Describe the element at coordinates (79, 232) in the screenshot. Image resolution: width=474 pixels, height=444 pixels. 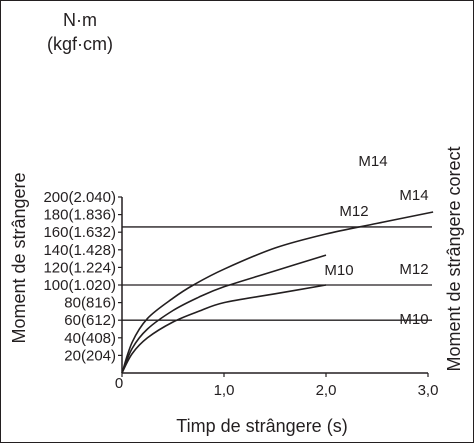
I see `y-tick-label: 160(1.632)` at that location.